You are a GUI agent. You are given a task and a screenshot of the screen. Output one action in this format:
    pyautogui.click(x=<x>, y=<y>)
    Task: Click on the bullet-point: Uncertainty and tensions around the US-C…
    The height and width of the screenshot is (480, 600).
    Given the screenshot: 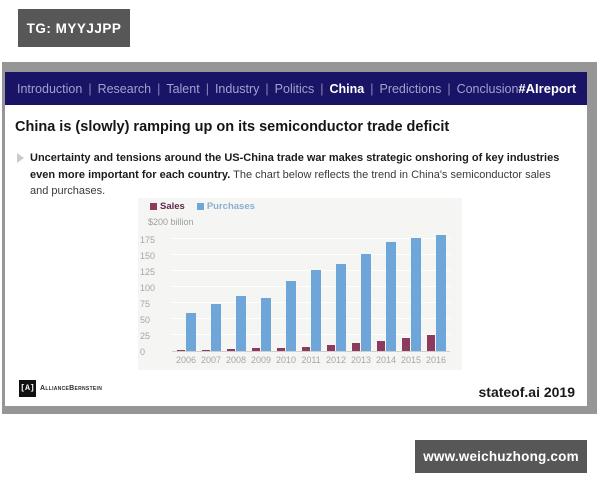 What is the action you would take?
    pyautogui.click(x=294, y=175)
    